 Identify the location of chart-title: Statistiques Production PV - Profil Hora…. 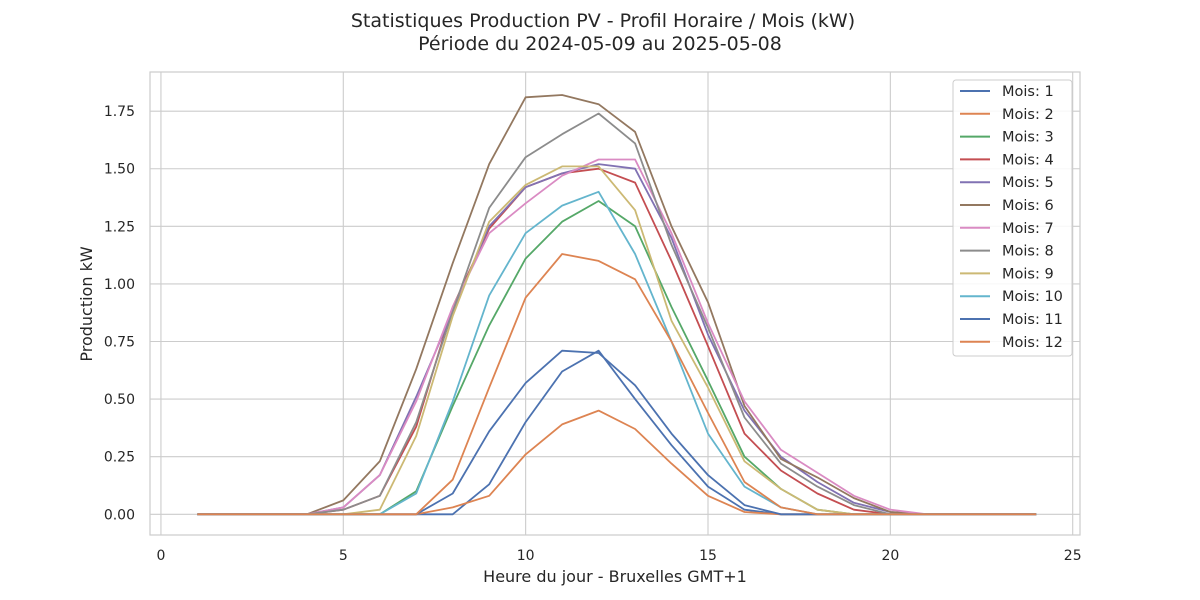
(603, 21).